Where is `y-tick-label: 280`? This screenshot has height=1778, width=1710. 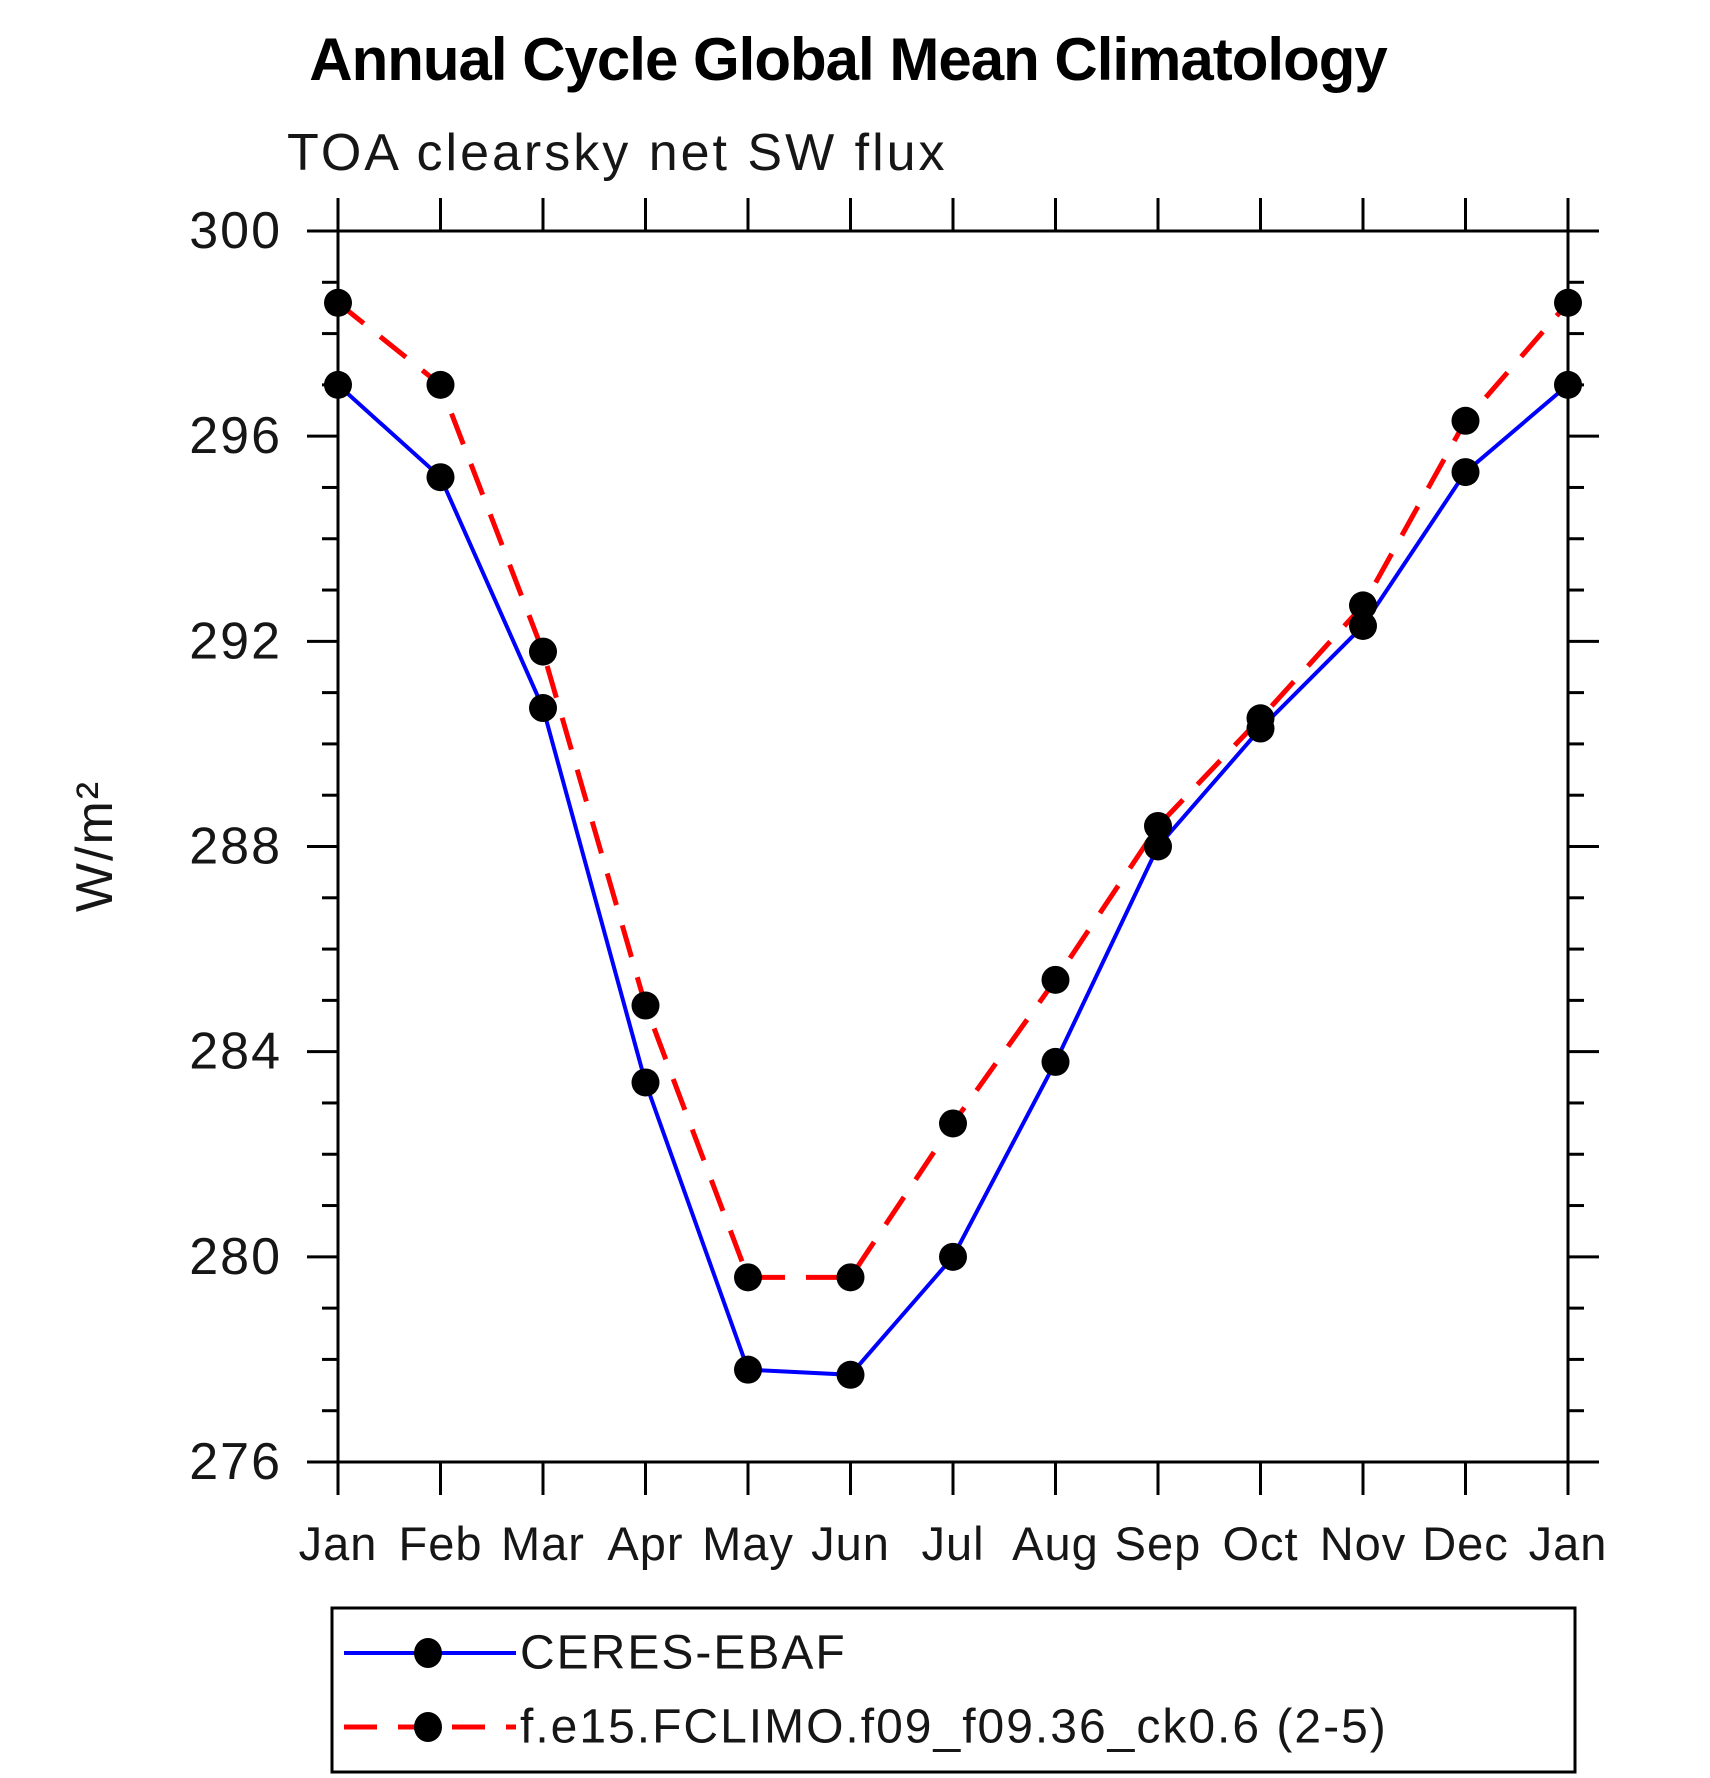
y-tick-label: 280 is located at coordinates (235, 1257).